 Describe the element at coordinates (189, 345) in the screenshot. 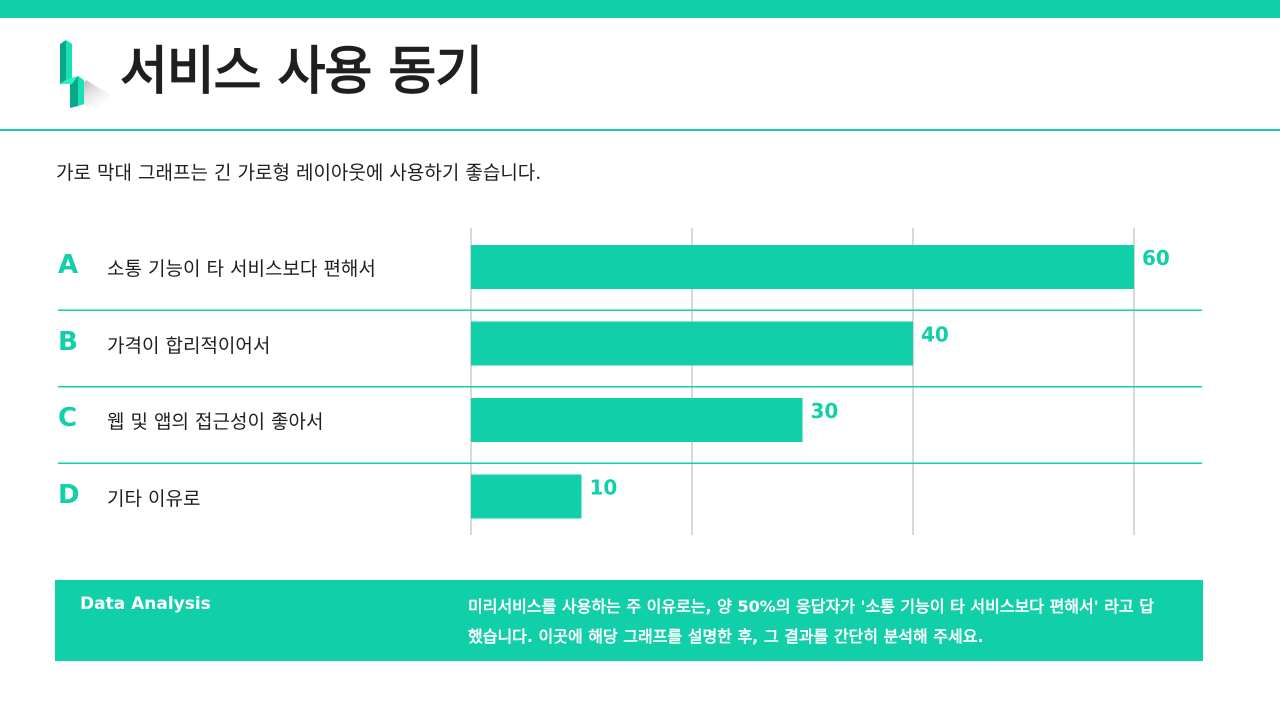

I see `category-label: 가격이 합리적이어서` at that location.